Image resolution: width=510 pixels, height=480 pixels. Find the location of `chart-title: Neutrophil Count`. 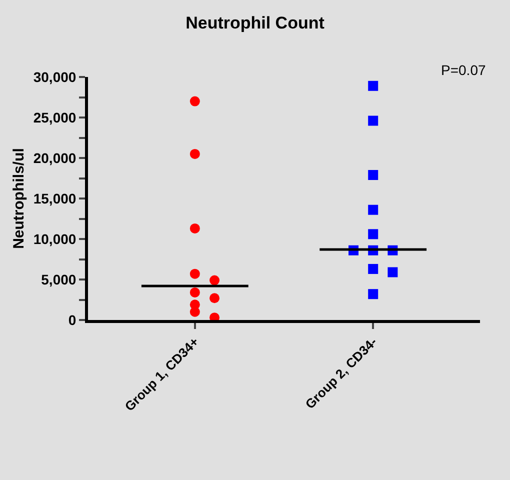

chart-title: Neutrophil Count is located at coordinates (255, 23).